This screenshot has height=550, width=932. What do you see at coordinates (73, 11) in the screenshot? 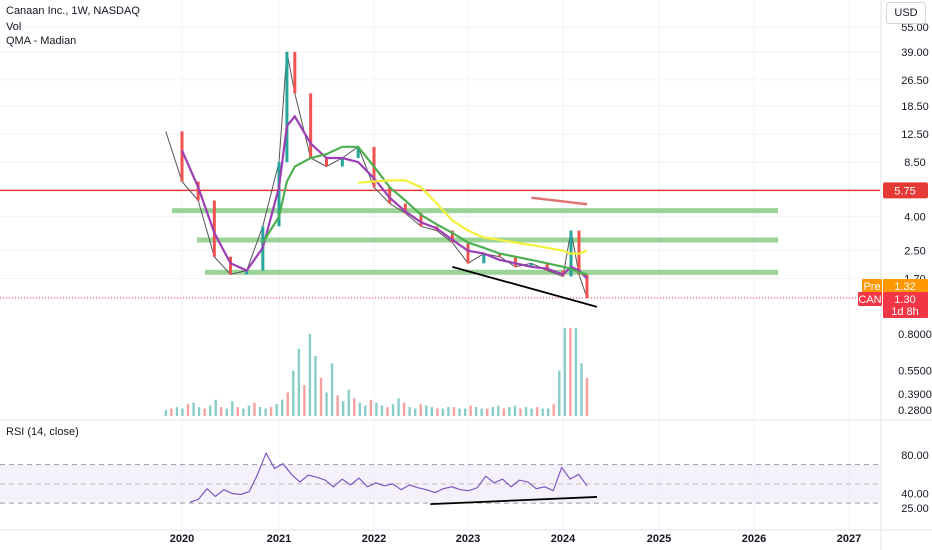
I see `symbol-title: Canaan Inc., 1W, NASDAQ` at bounding box center [73, 11].